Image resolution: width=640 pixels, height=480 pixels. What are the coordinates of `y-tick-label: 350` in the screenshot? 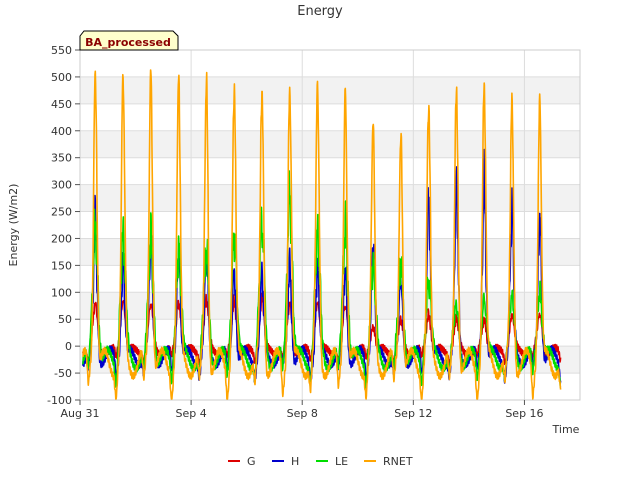 It's located at (61, 158).